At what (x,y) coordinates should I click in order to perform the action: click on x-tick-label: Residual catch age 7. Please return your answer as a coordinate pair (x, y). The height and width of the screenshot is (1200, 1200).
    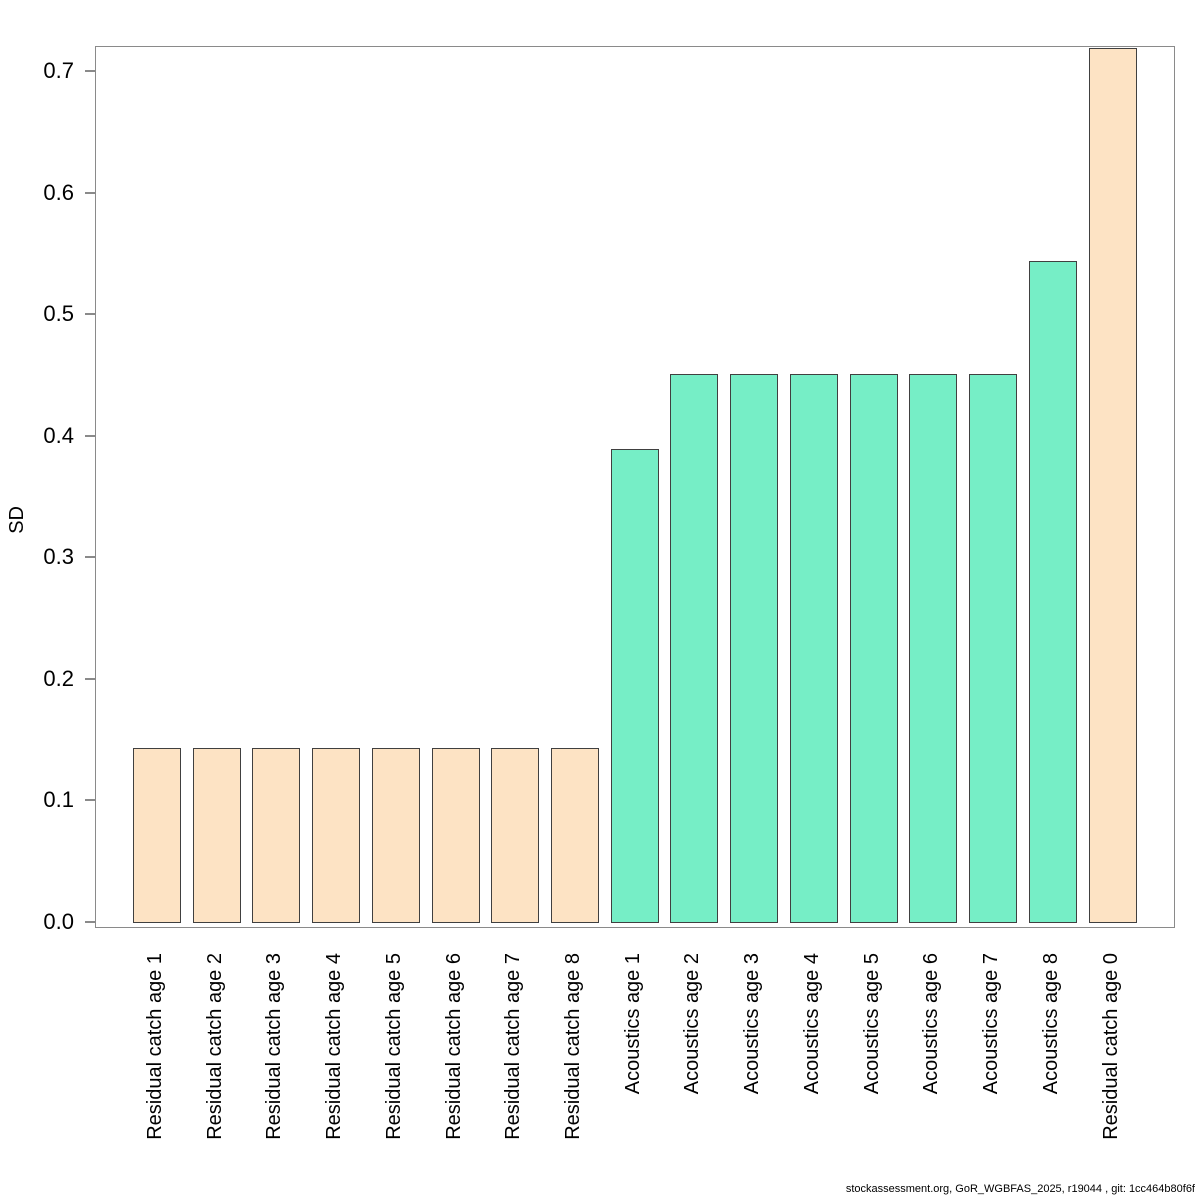
    Looking at the image, I should click on (513, 1046).